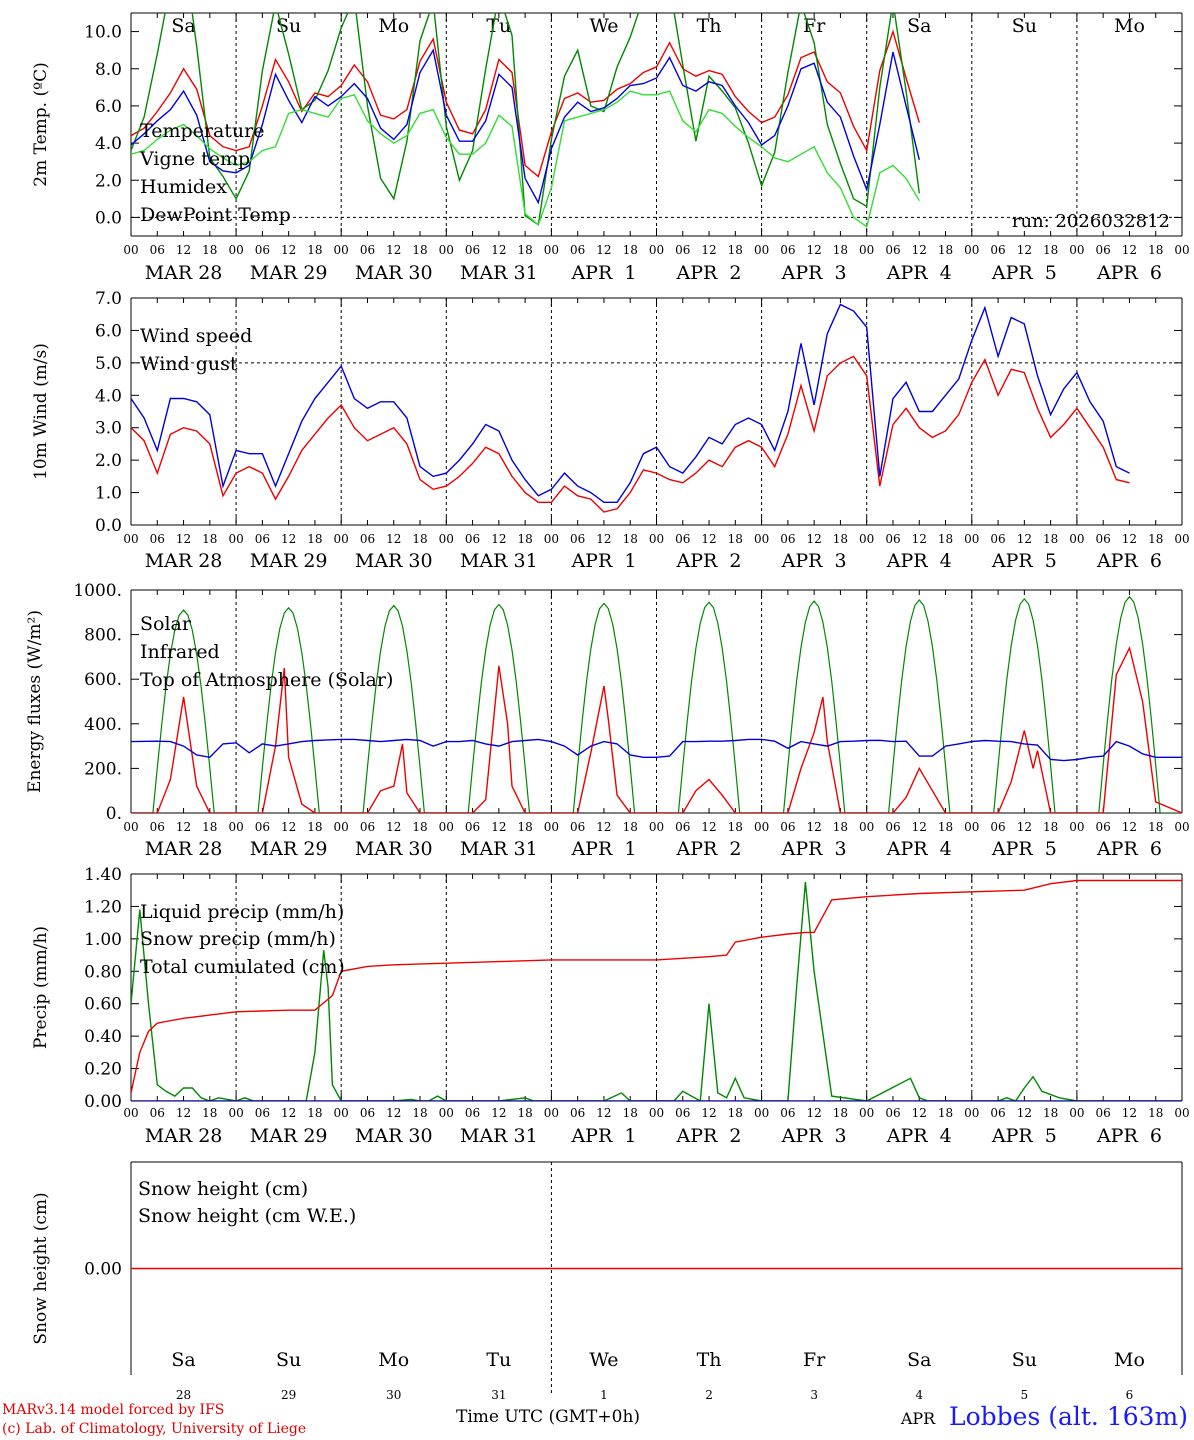  What do you see at coordinates (1025, 1395) in the screenshot?
I see `day-number-label: 5` at bounding box center [1025, 1395].